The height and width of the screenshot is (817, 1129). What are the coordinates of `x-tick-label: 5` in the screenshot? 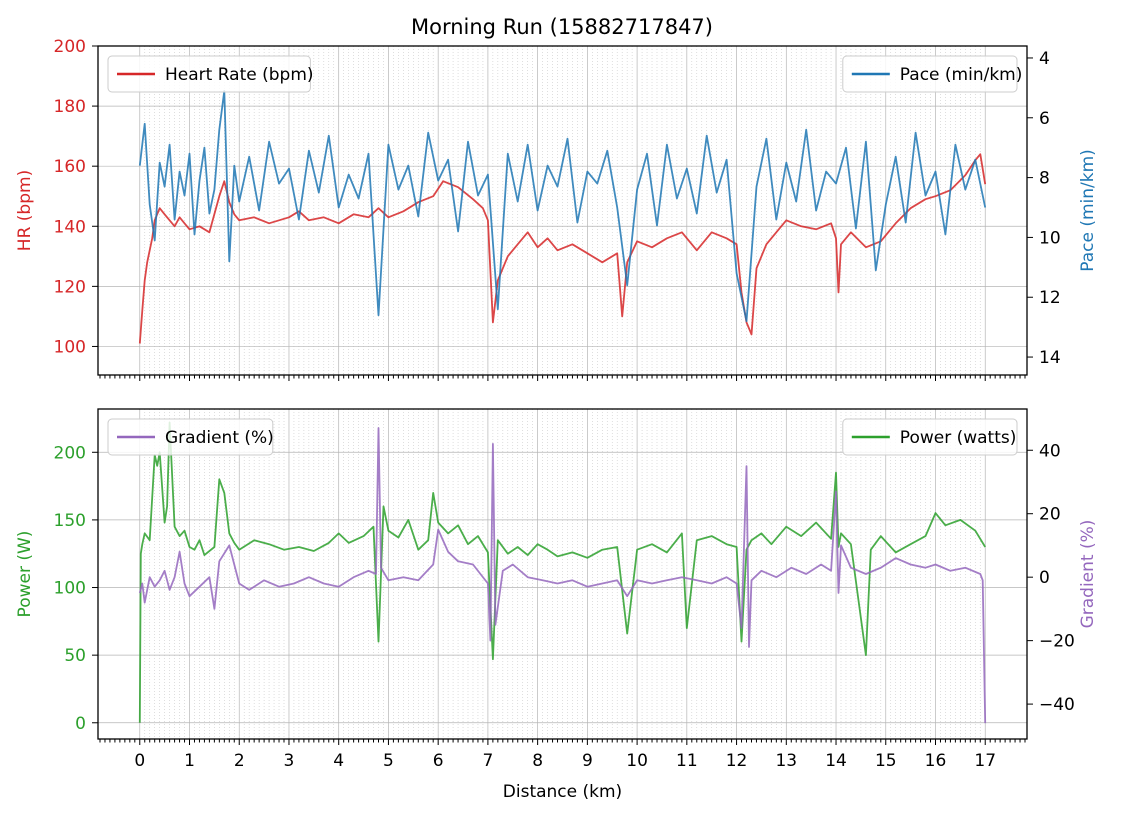 It's located at (388, 761).